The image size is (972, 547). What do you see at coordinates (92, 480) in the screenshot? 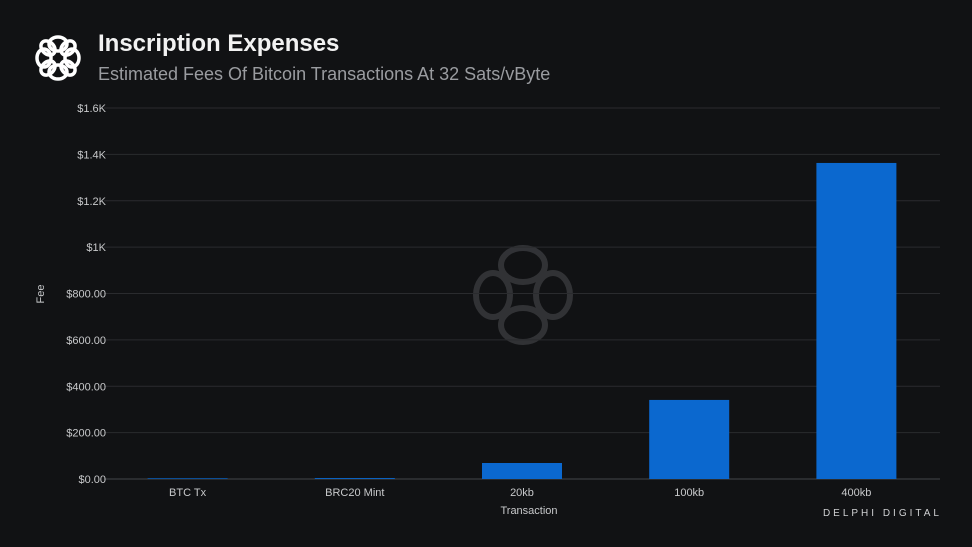
I see `y-tick-label: $0.00` at bounding box center [92, 480].